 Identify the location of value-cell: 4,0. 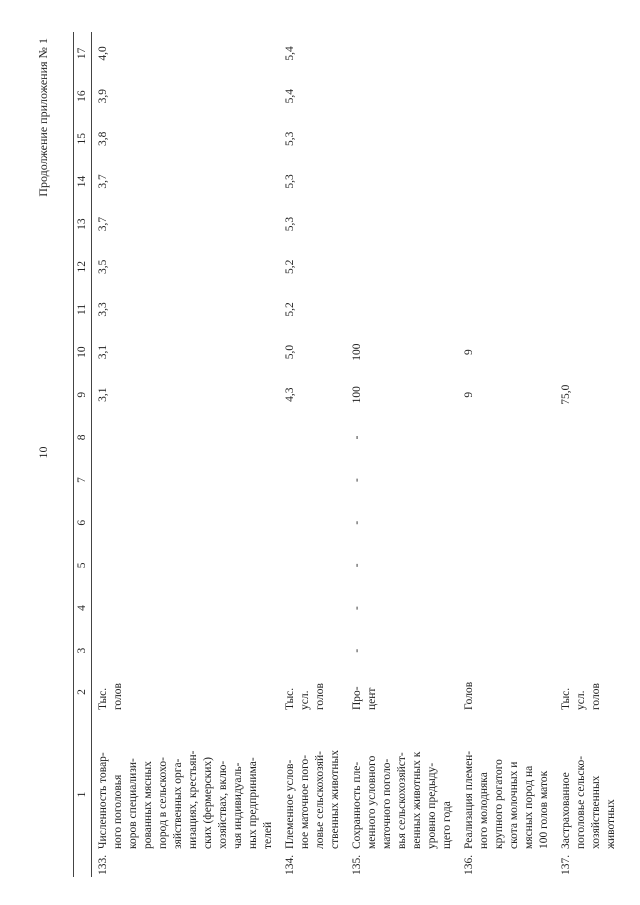
(186, 53).